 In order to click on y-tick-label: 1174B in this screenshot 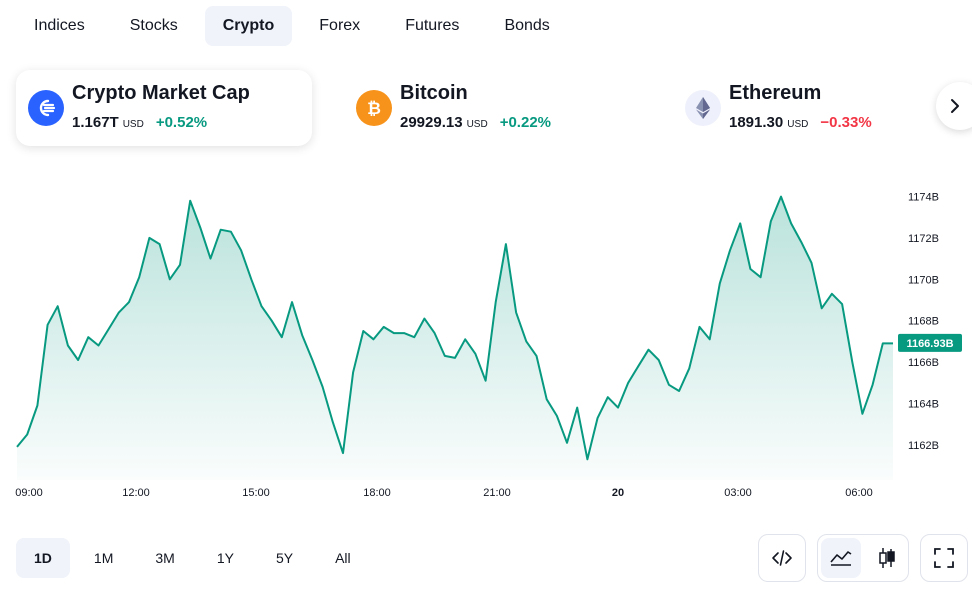, I will do `click(923, 198)`.